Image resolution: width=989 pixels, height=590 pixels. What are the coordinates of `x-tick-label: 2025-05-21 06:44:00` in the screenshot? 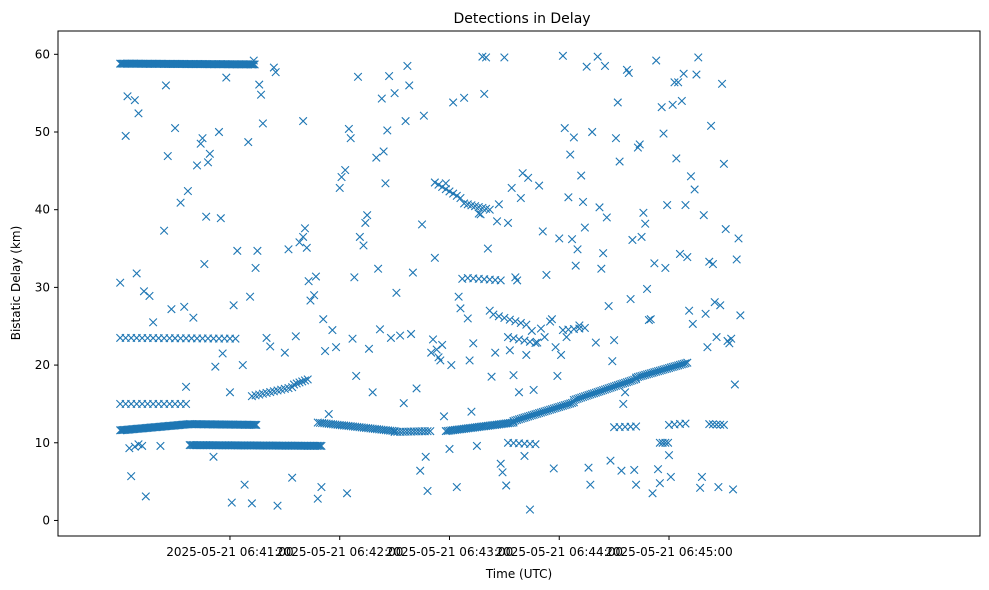 It's located at (559, 552).